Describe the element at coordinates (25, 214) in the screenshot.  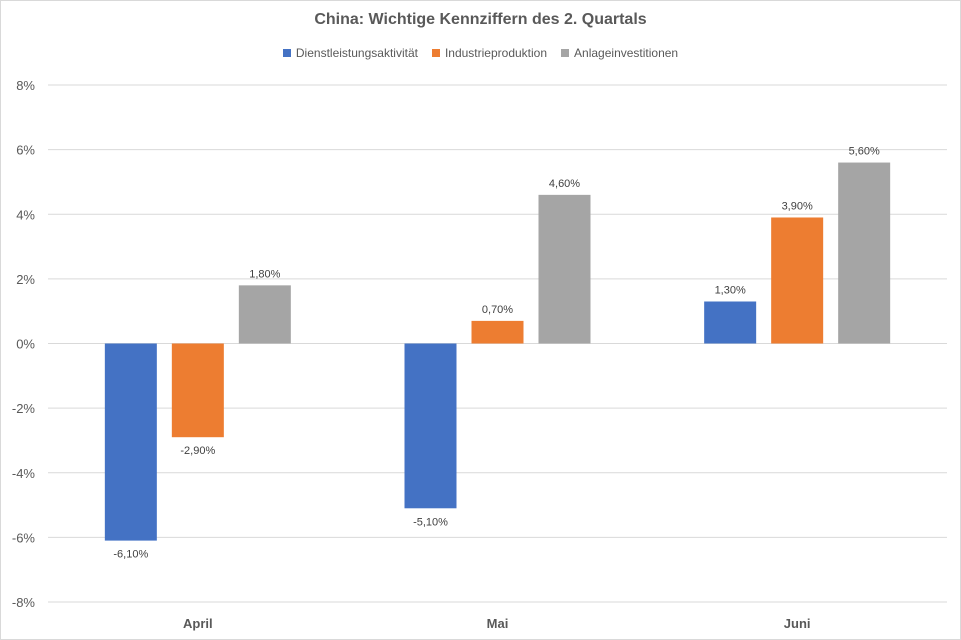
I see `y-tick-label: 4%` at that location.